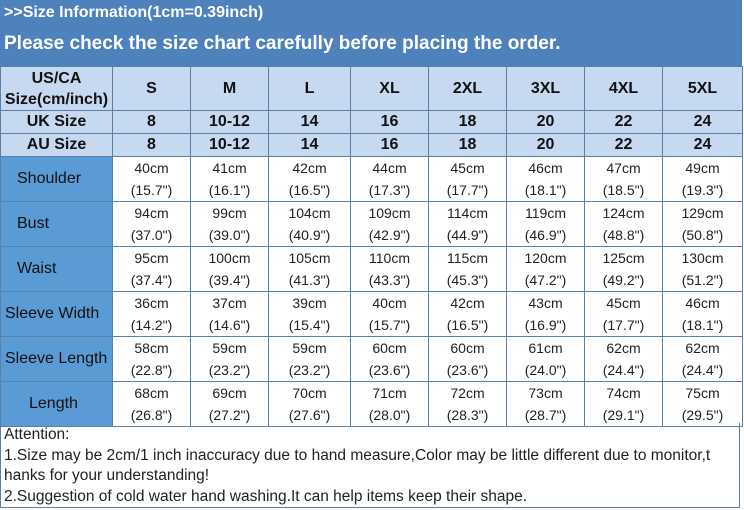  What do you see at coordinates (623, 348) in the screenshot?
I see `cm-value: 62cm` at bounding box center [623, 348].